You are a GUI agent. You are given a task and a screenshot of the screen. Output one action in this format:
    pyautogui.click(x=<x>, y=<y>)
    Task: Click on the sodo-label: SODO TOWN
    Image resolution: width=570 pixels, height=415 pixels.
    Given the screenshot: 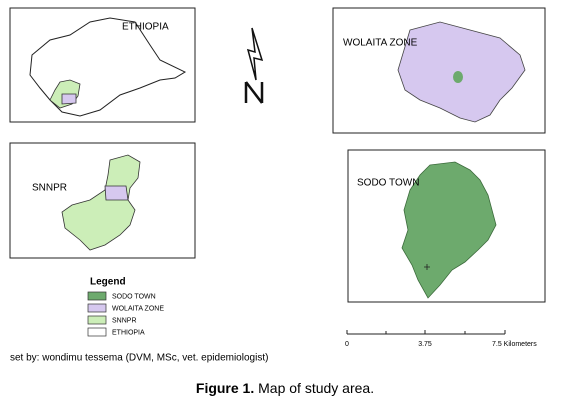 What is the action you would take?
    pyautogui.click(x=388, y=183)
    